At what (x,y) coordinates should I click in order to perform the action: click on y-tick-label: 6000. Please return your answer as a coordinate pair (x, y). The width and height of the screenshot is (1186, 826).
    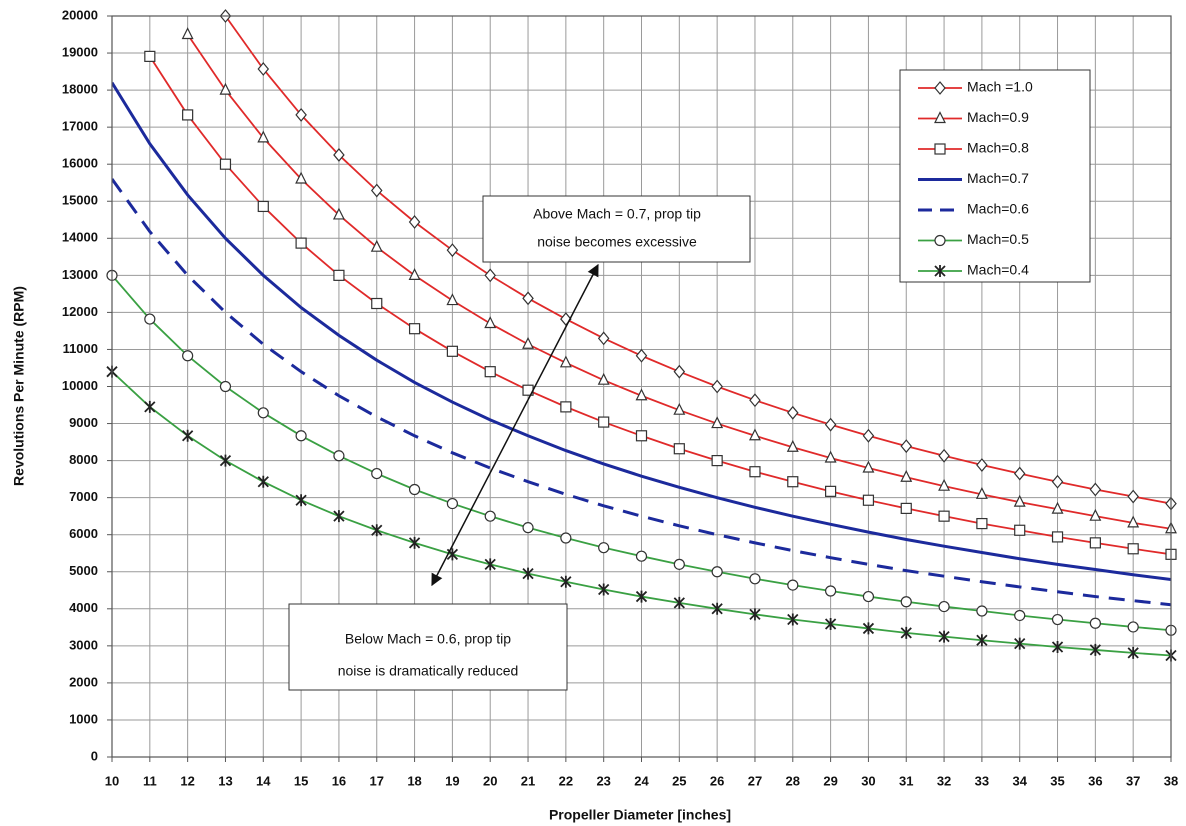
    Looking at the image, I should click on (83, 533).